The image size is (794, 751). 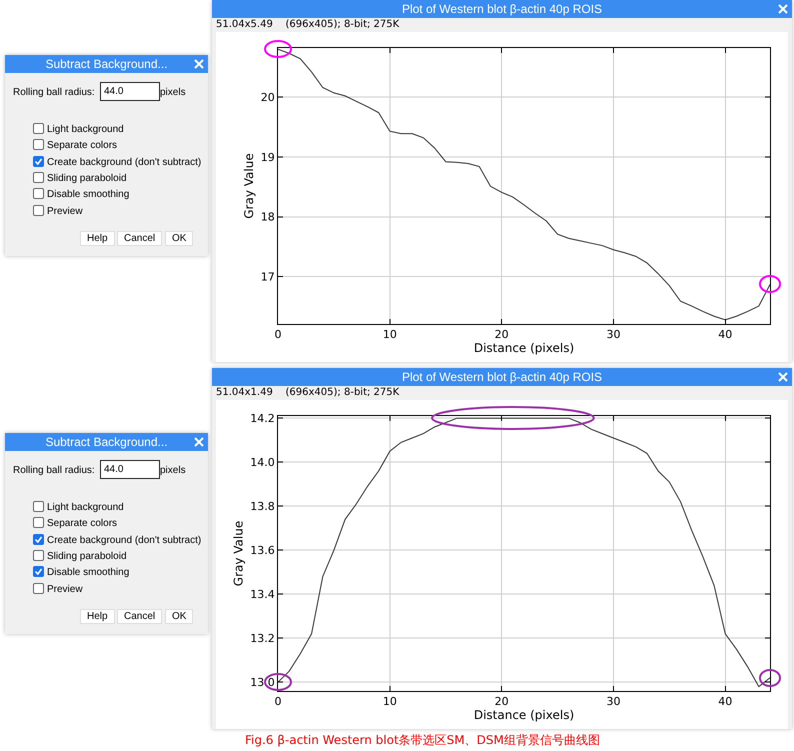 What do you see at coordinates (422, 740) in the screenshot?
I see `caption: Fig.6 β-actin Western blot条带选区SM、DSM组背景信号曲线图` at bounding box center [422, 740].